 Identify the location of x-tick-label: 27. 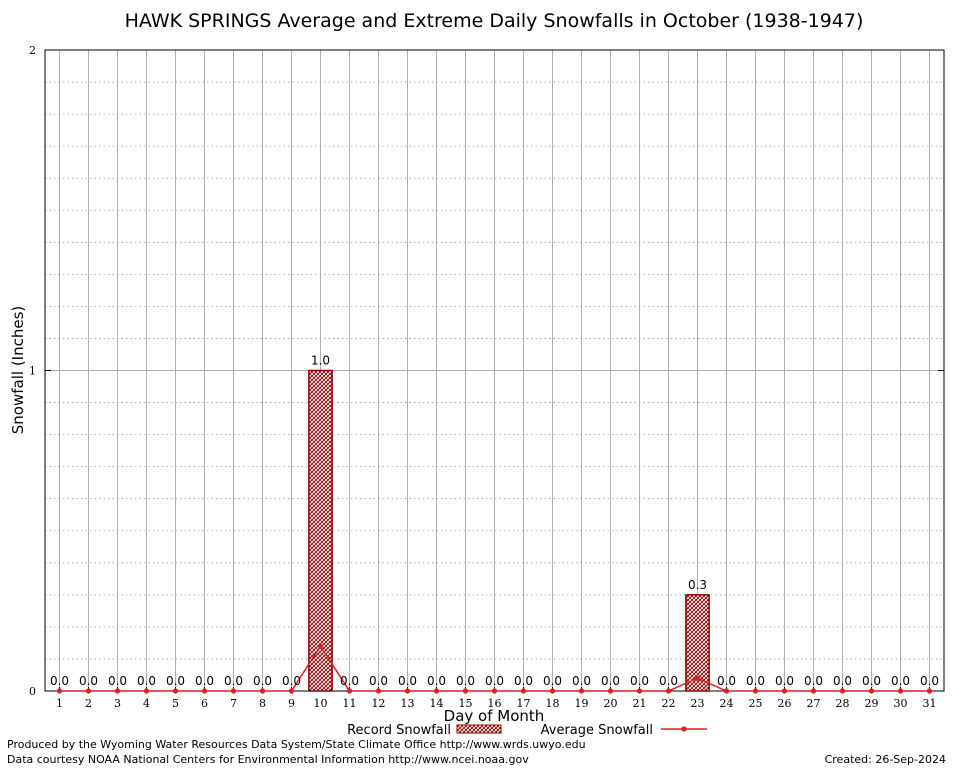
(814, 703).